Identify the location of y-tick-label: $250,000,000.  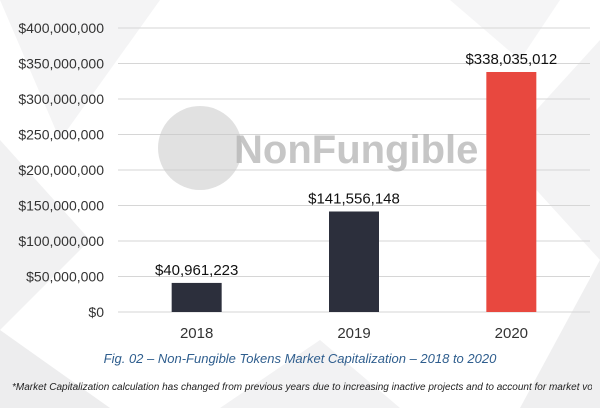
(61, 135).